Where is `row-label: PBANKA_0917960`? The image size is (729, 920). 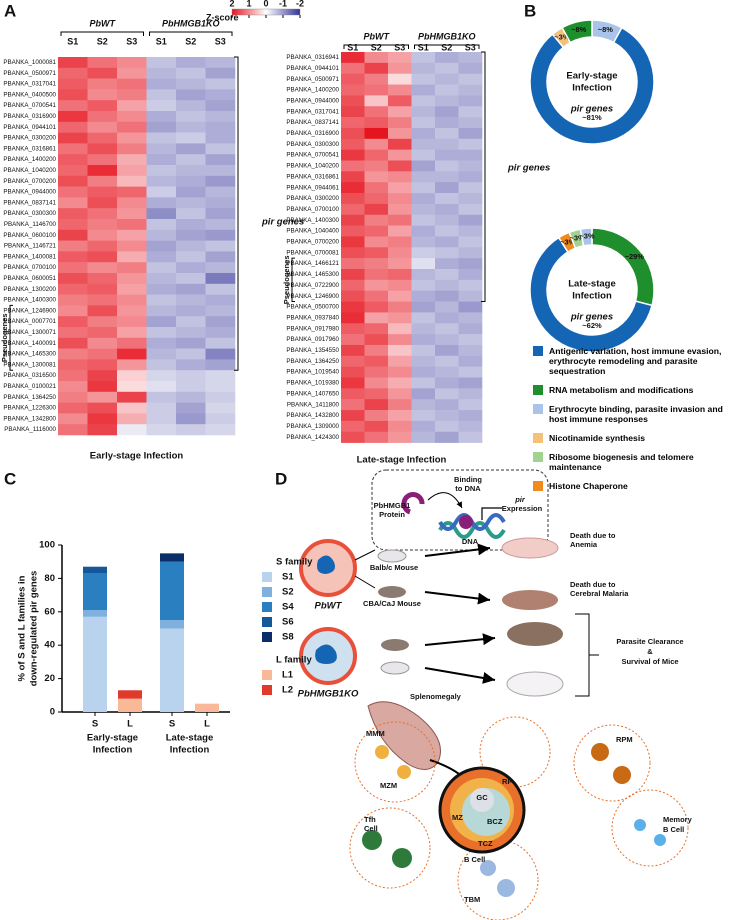
row-label: PBANKA_0917960 is located at coordinates (312, 339).